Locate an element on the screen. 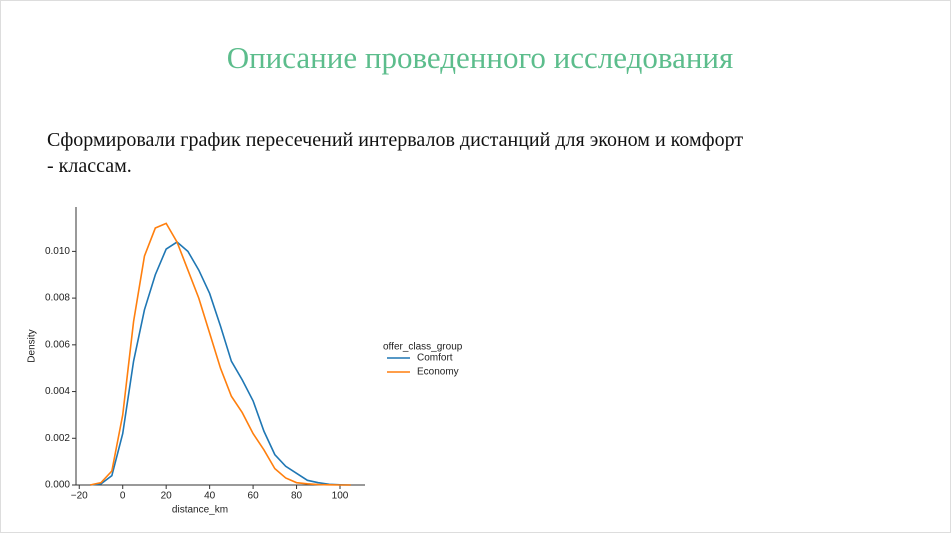 Image resolution: width=951 pixels, height=533 pixels. y-axis-label: Density is located at coordinates (32, 345).